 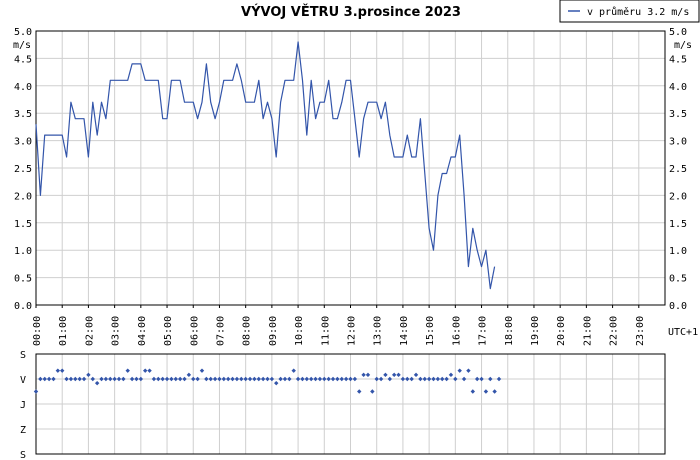 What do you see at coordinates (352, 331) in the screenshot?
I see `x-tick-label: 12:00` at bounding box center [352, 331].